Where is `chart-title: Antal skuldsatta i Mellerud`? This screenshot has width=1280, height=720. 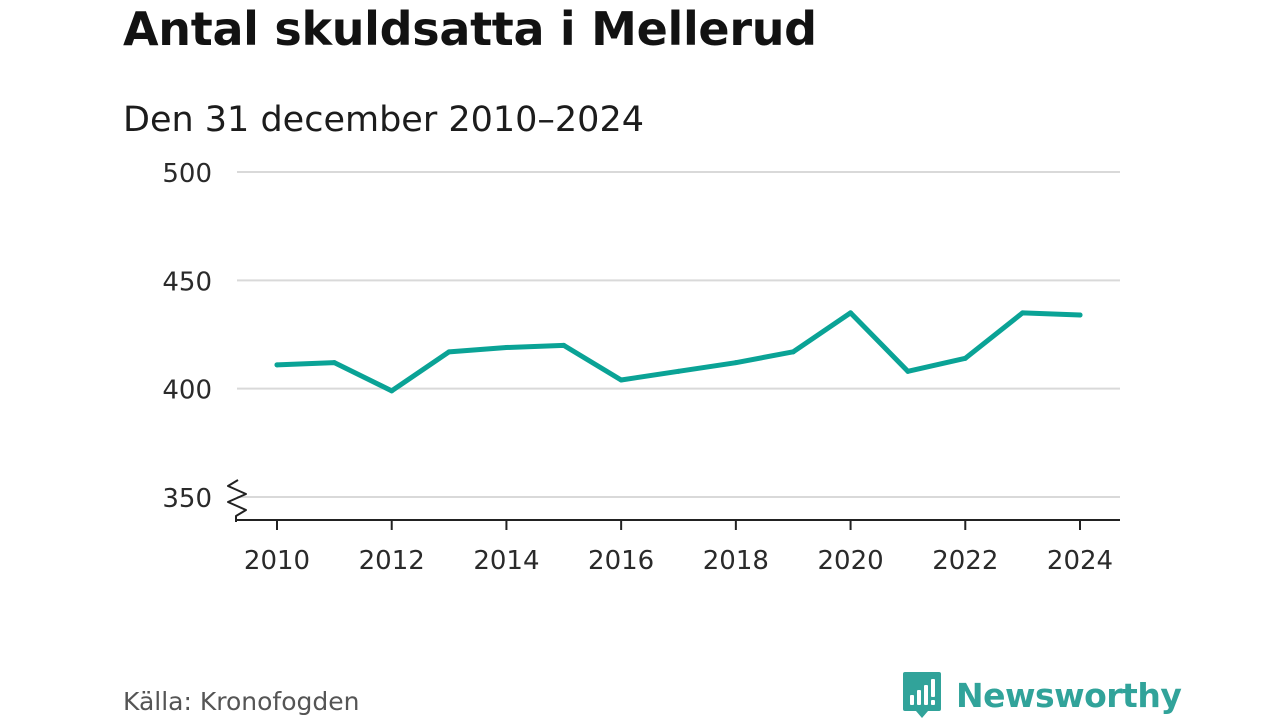 chart-title: Antal skuldsatta i Mellerud is located at coordinates (470, 29).